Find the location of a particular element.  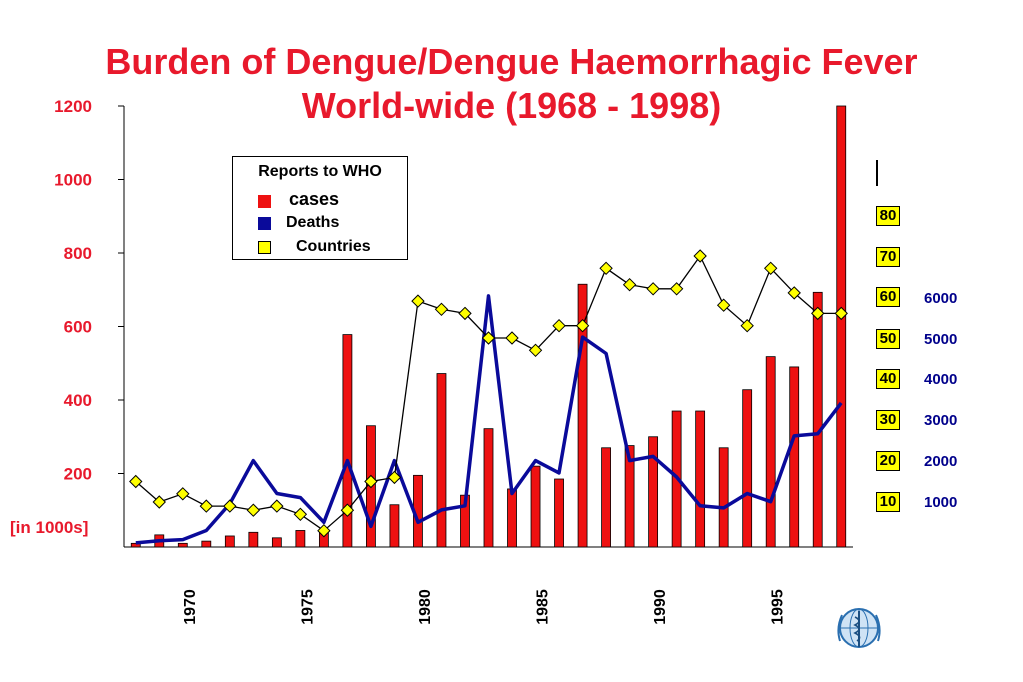

legend: Reports to WHO cases Deaths Countries is located at coordinates (320, 208).